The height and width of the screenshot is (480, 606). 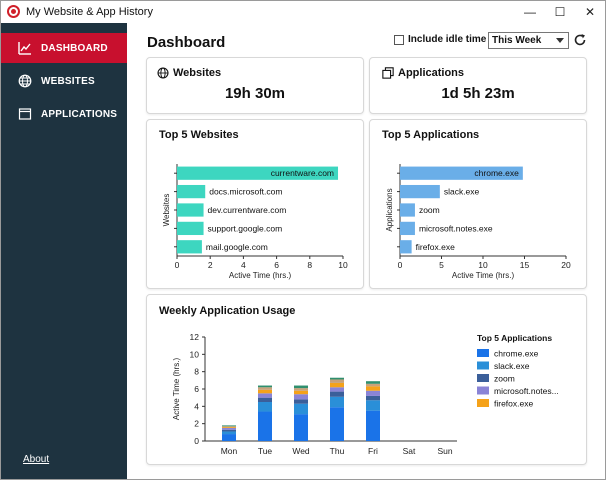 I want to click on bar-category-label: slack.exe, so click(x=462, y=192).